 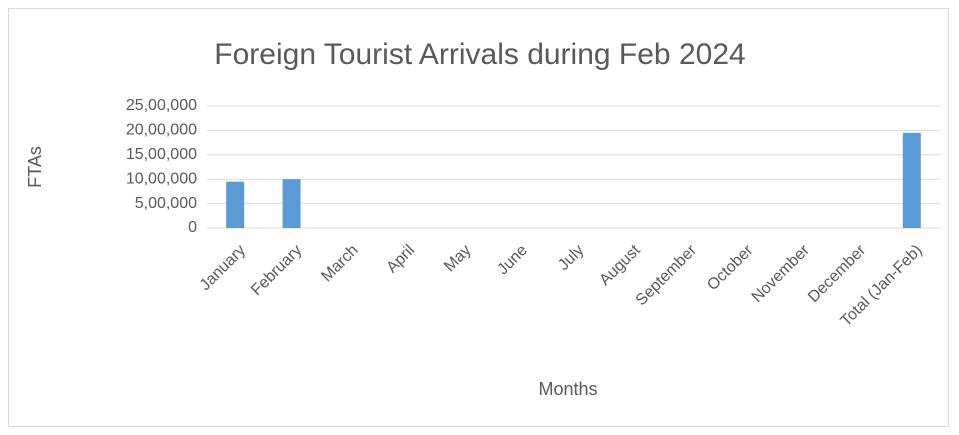 What do you see at coordinates (161, 154) in the screenshot?
I see `y-tick-label: 15,00,000` at bounding box center [161, 154].